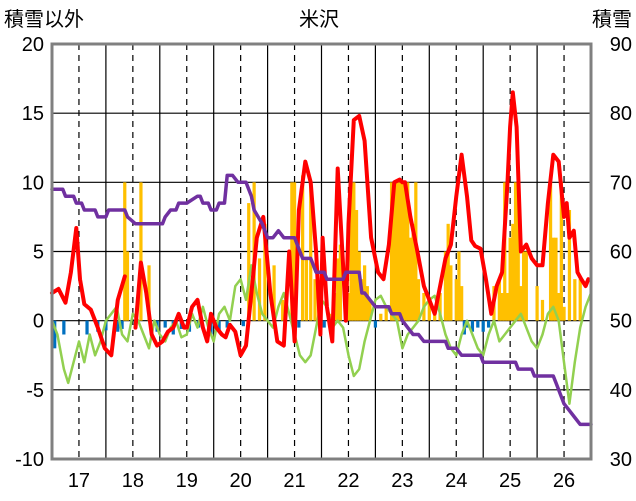 The width and height of the screenshot is (636, 501). I want to click on right-tick-label: 90, so click(621, 45).